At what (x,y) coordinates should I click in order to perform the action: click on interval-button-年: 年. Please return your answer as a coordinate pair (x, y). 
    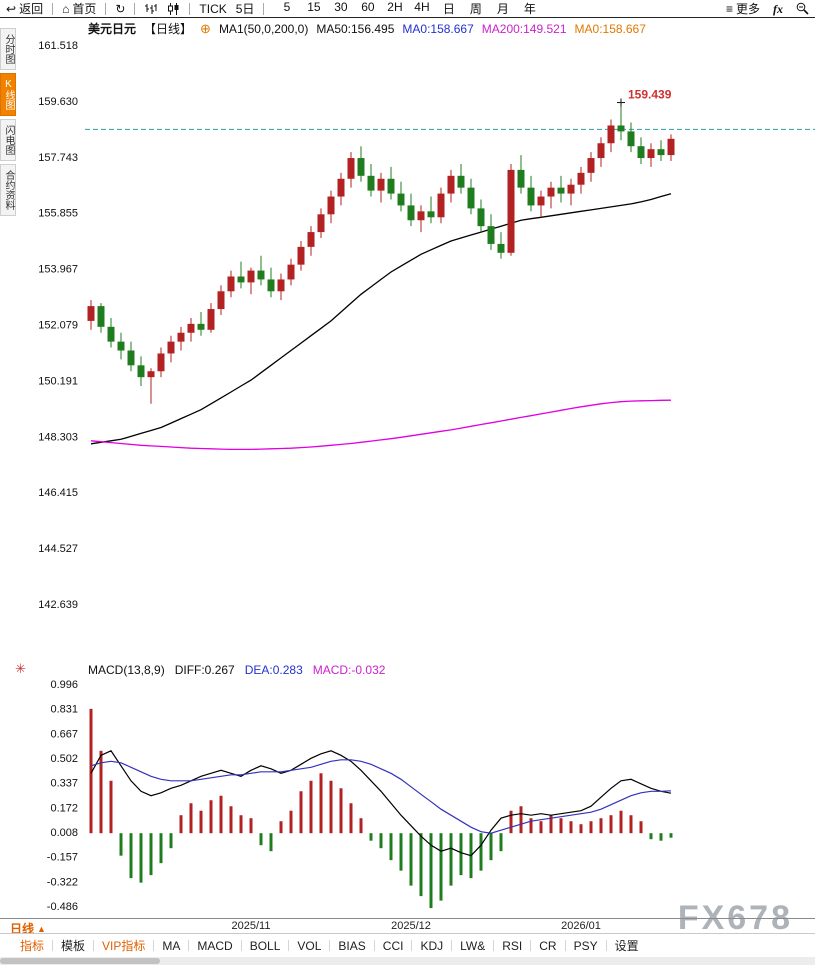
    Looking at the image, I should click on (529, 9).